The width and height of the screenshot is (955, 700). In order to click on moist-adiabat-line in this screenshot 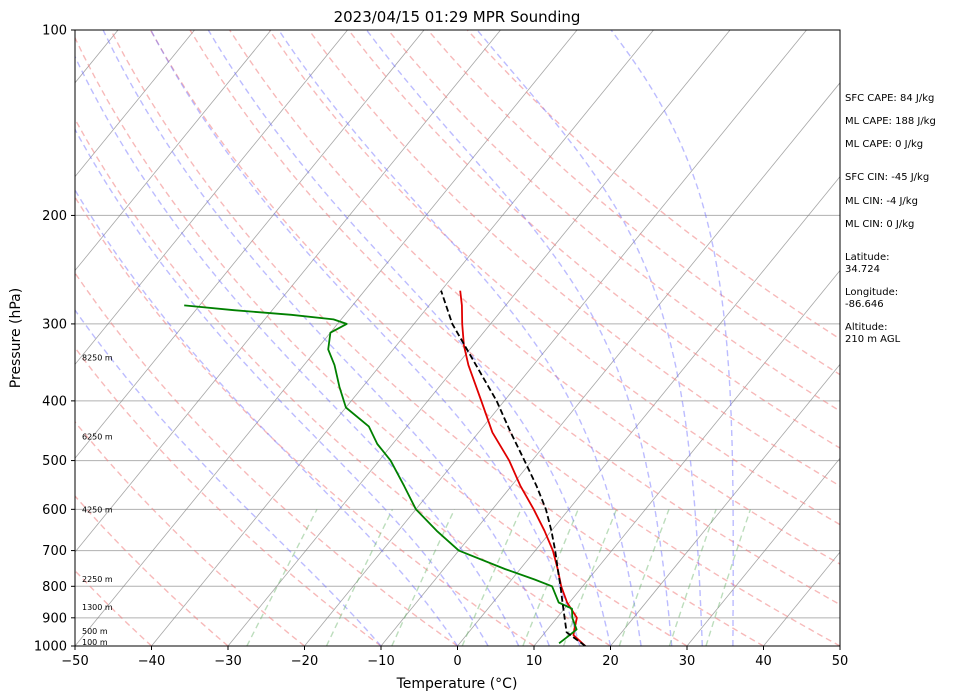, I will do `click(672, 338)`.